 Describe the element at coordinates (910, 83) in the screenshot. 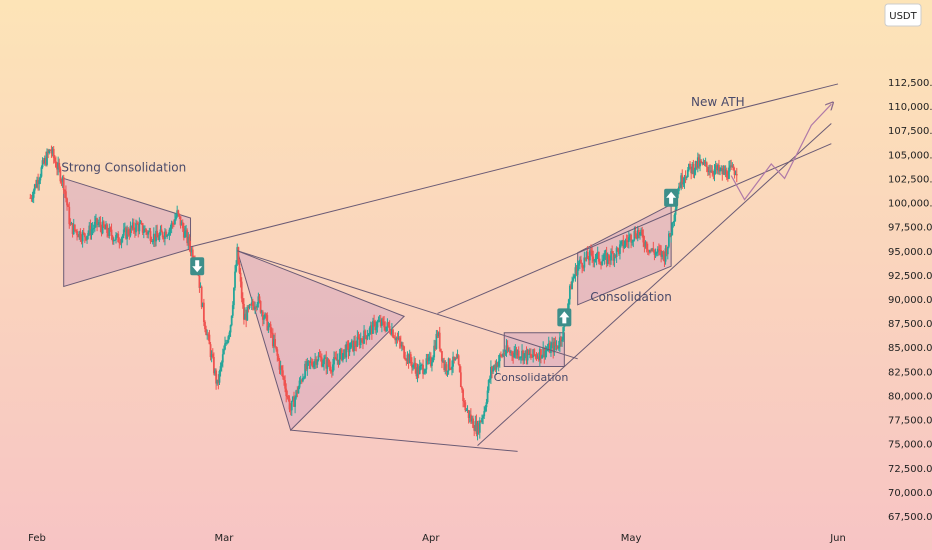

I see `y-tick-label: 112,500.0` at that location.